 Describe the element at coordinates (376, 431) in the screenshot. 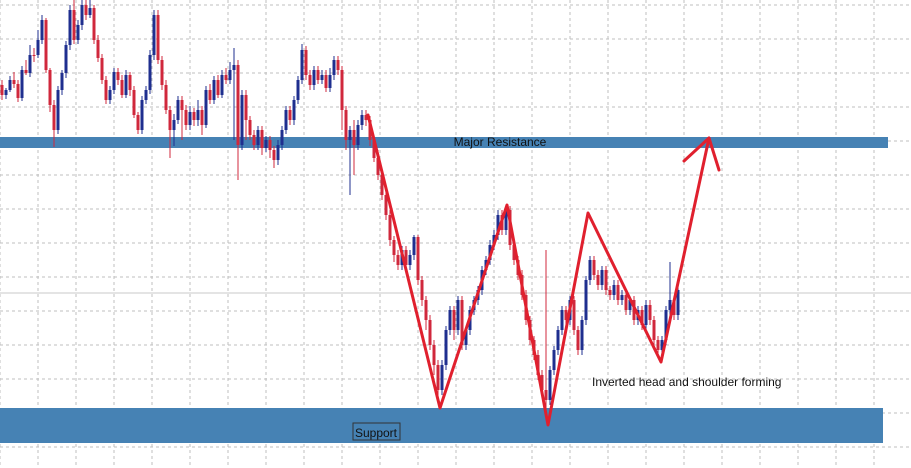

I see `support-label-box` at that location.